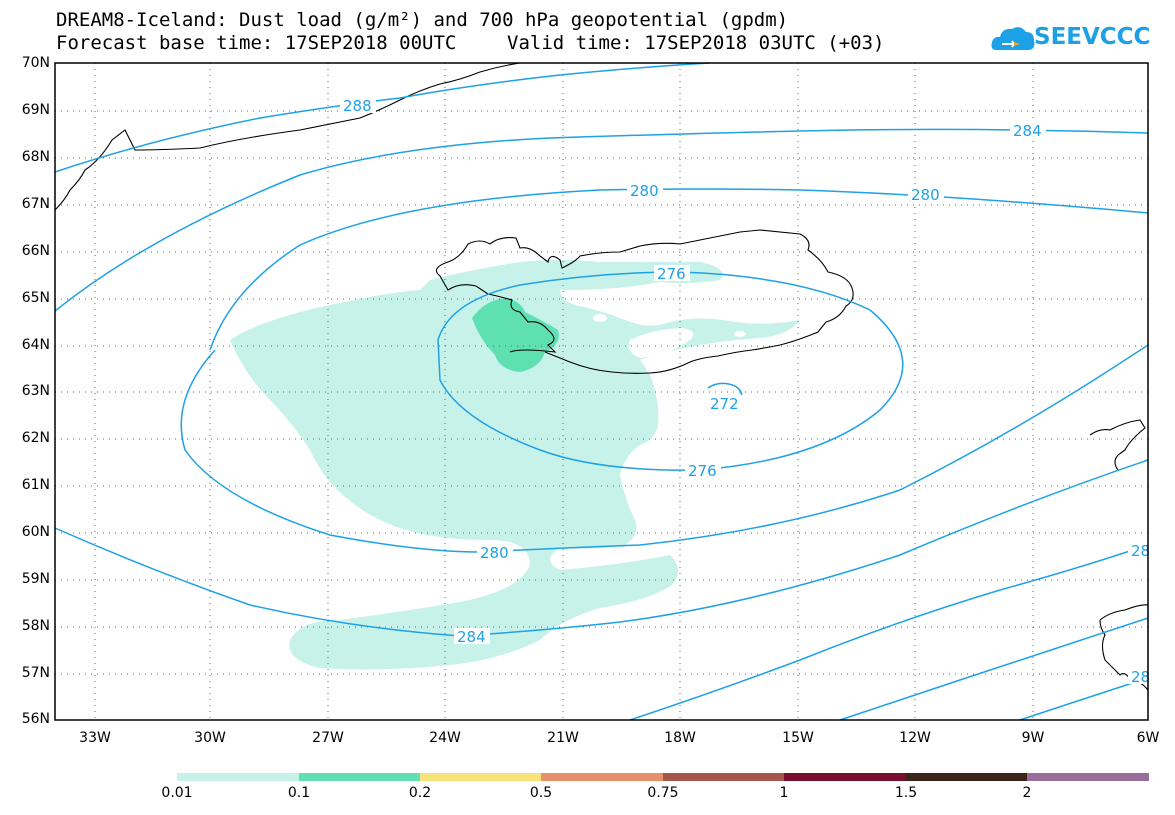 Image resolution: width=1175 pixels, height=815 pixels. I want to click on dust-load-area-medium, so click(515, 335).